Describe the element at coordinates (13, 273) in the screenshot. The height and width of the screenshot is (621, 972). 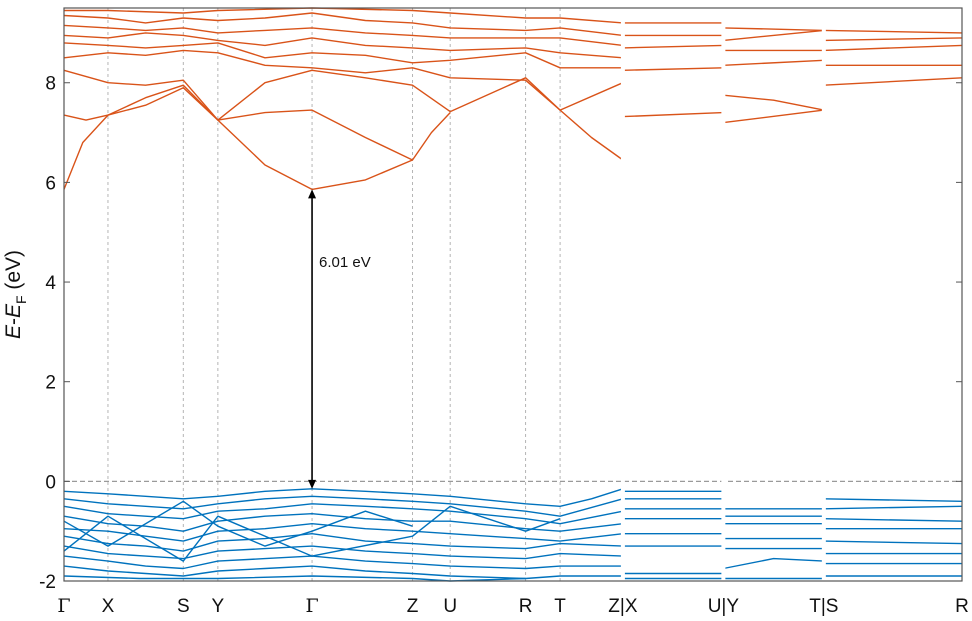
I see `ylabel-unit: (eV)` at that location.